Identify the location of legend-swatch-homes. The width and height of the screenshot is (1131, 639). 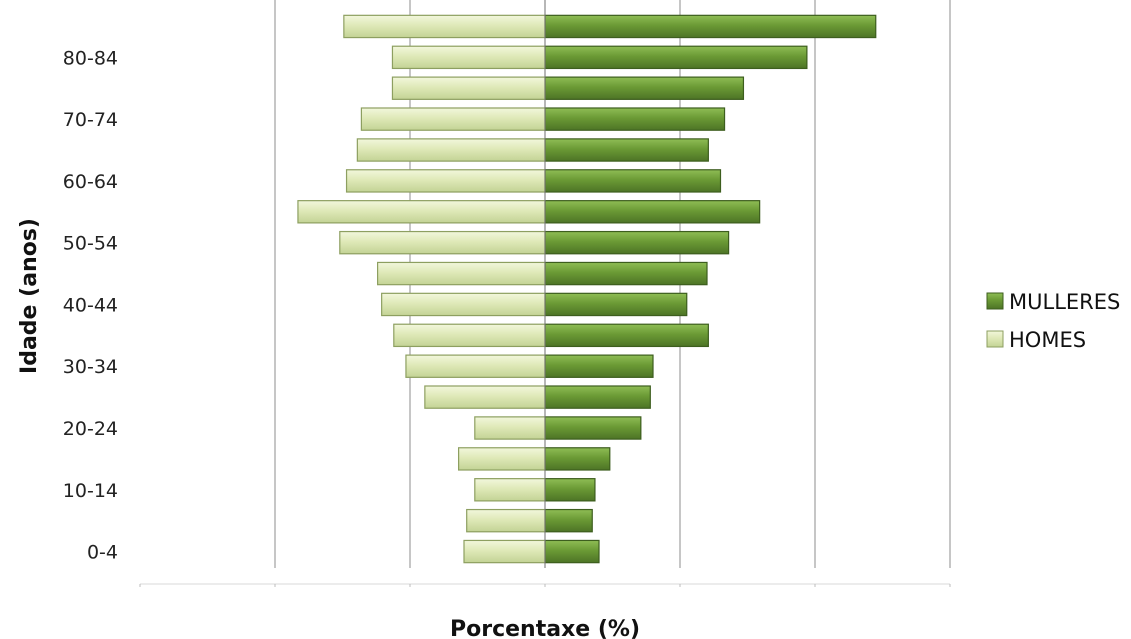
(995, 339).